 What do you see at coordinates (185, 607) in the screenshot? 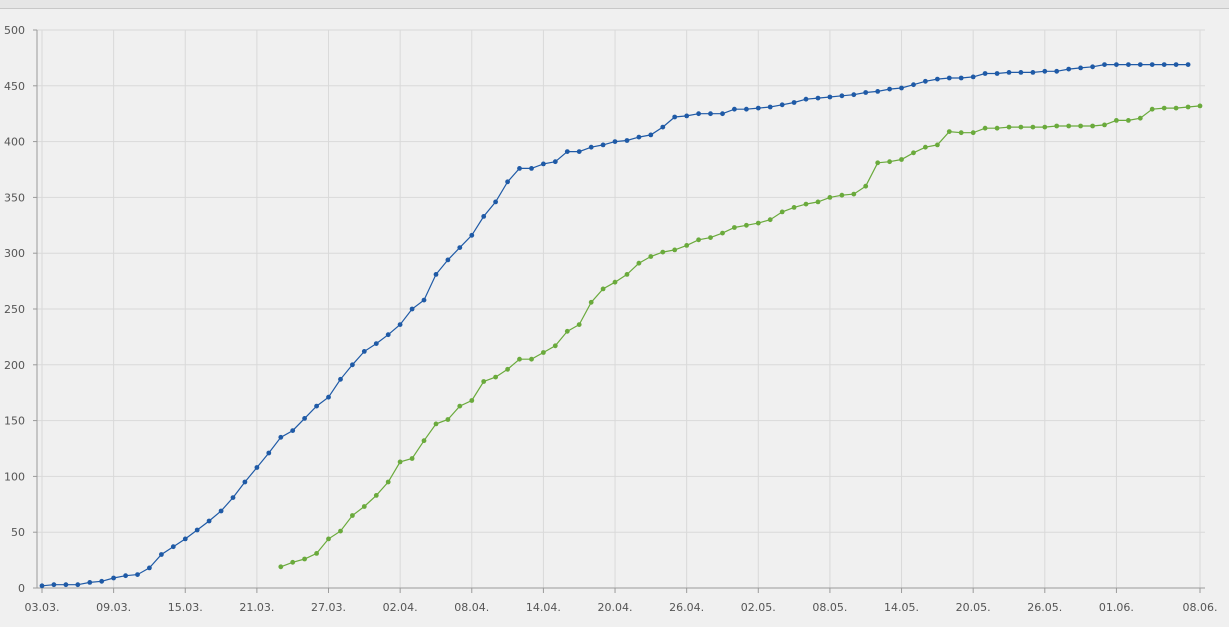
I see `x-tick-label: 15.03.` at bounding box center [185, 607].